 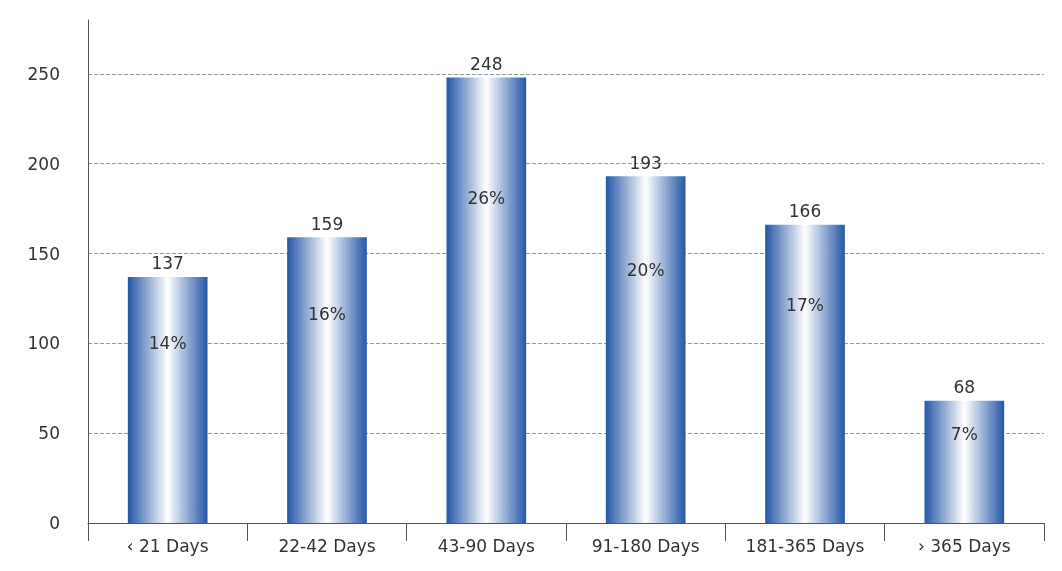 I want to click on data-label: 68, so click(x=964, y=387).